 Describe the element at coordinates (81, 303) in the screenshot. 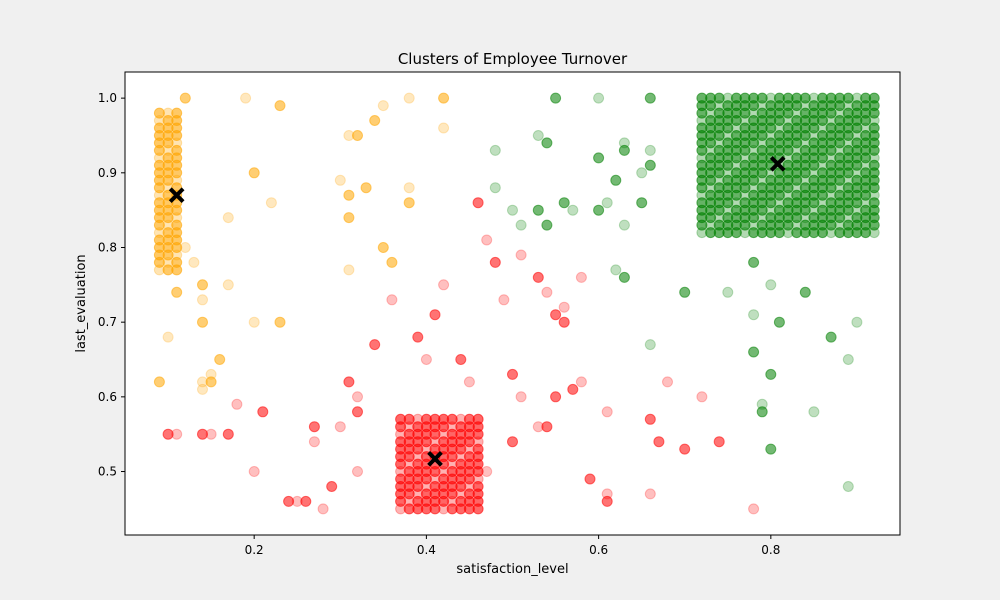

I see `y-axis-label: last_evaluation` at that location.